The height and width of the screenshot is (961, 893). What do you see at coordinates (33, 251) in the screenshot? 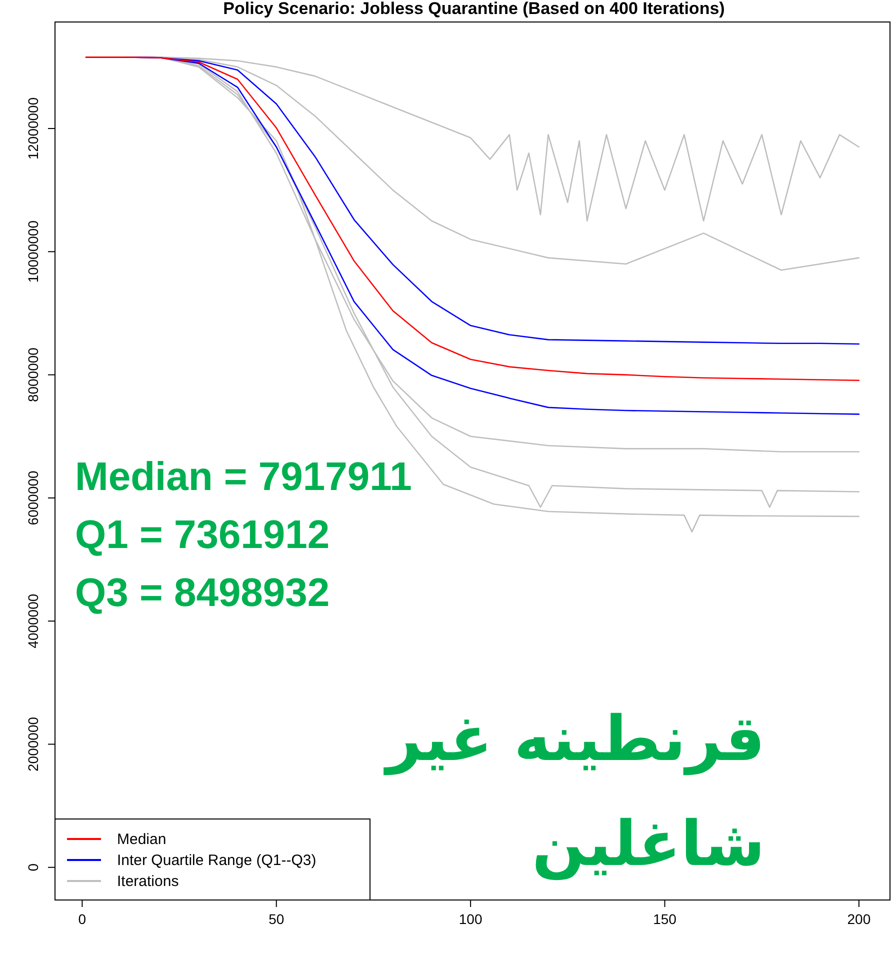
I see `y-tick-label: 10000000` at bounding box center [33, 251].